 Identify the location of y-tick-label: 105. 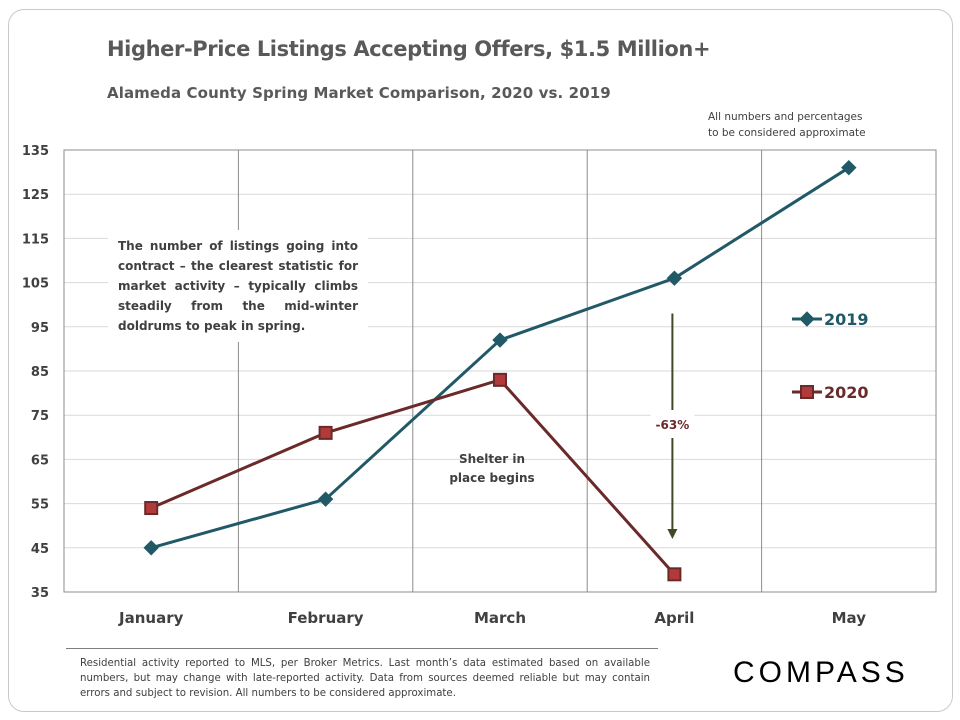
(35, 284).